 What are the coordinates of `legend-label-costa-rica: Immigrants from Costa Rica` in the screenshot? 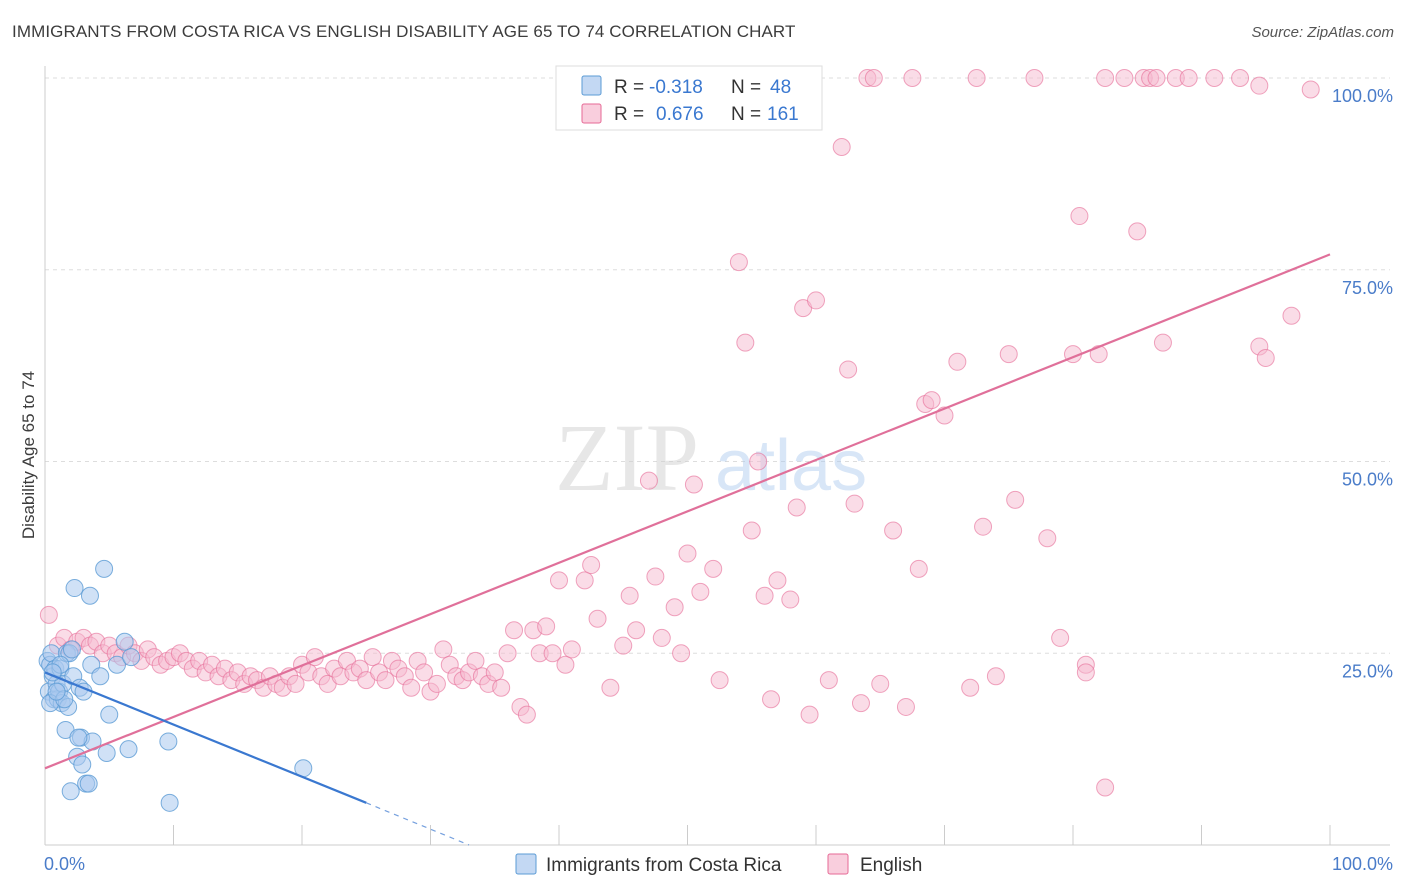 It's located at (664, 865).